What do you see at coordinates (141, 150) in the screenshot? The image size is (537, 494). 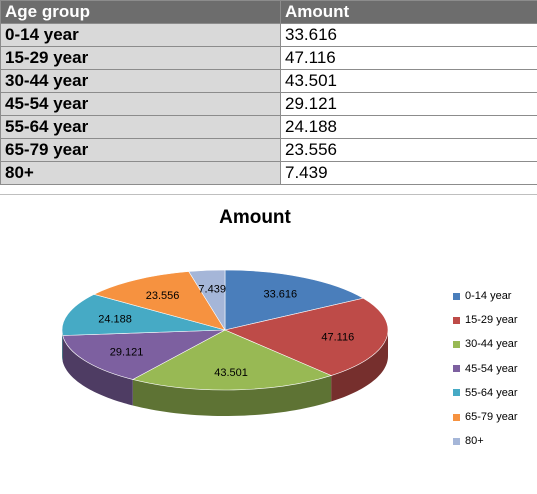 I see `row-label: 65-79 year` at bounding box center [141, 150].